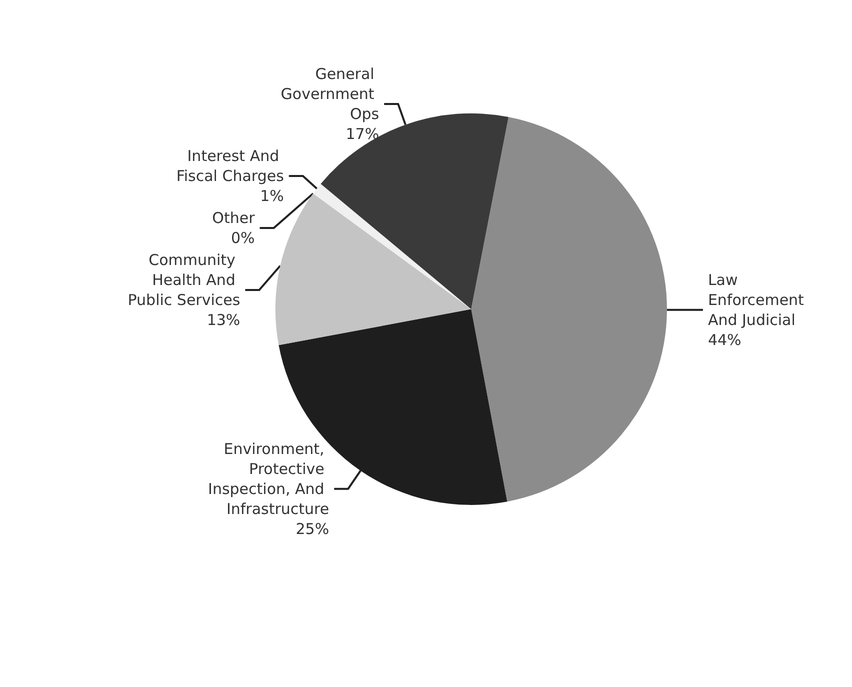 The image size is (852, 687). What do you see at coordinates (223, 319) in the screenshot?
I see `data-label: 13%` at bounding box center [223, 319].